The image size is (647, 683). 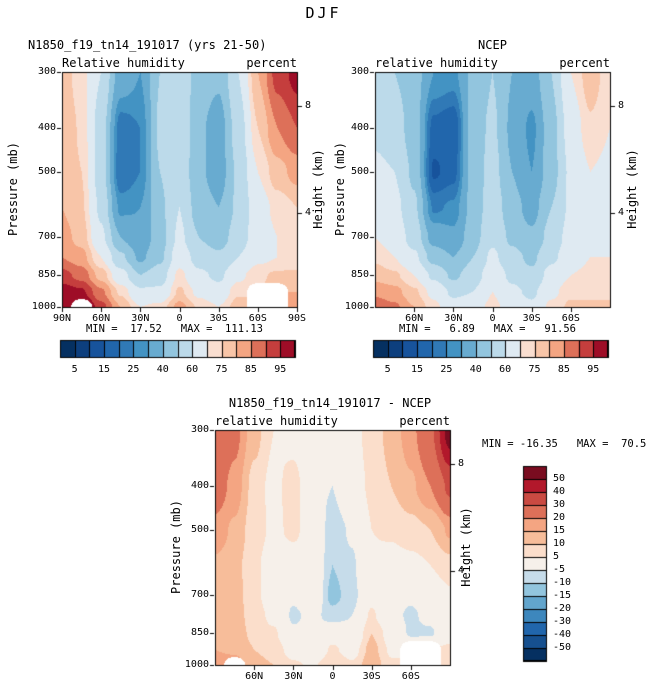 I want to click on tick-label: -50, so click(x=562, y=647).